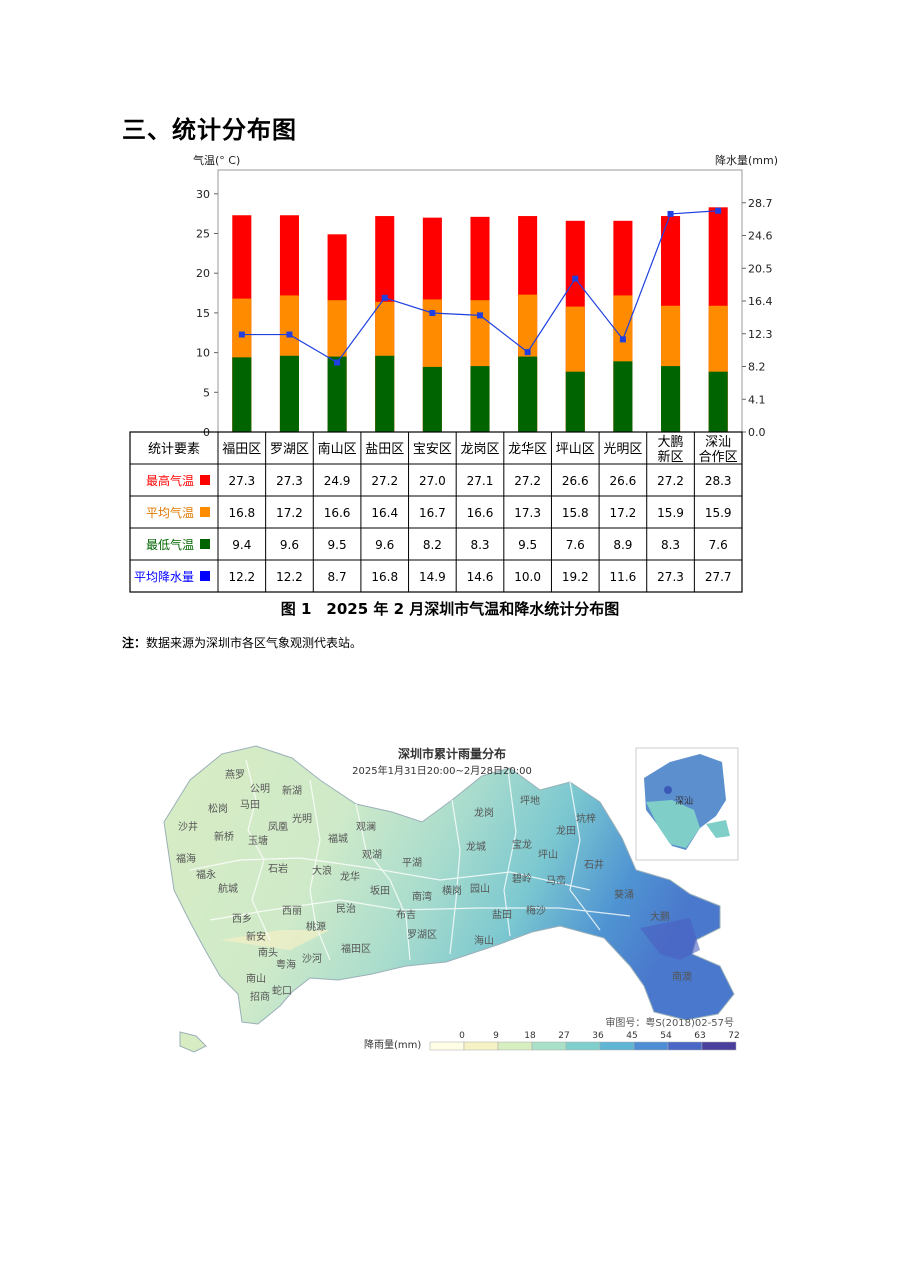 The image size is (900, 1273). I want to click on note-text: 数据来源为深圳市各区气象观测代表站。, so click(254, 643).